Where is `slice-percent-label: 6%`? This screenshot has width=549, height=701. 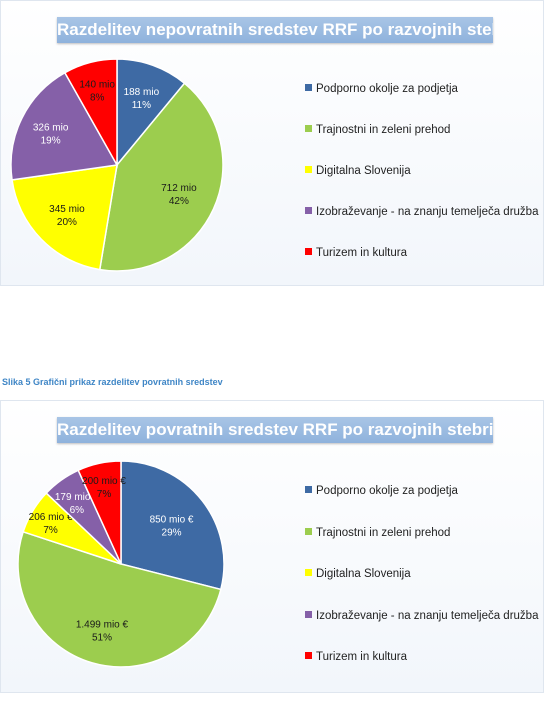
slice-percent-label: 6% is located at coordinates (77, 510).